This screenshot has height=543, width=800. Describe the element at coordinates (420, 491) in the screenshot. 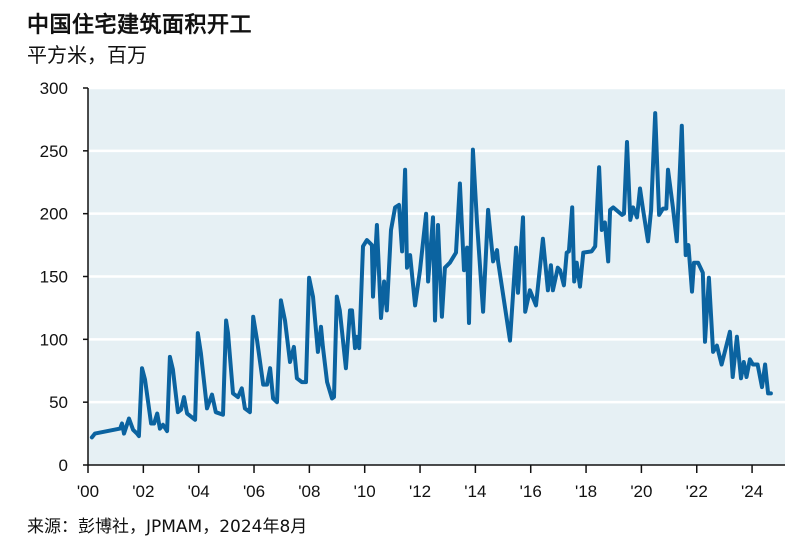

I see `x-tick-label: '12` at that location.